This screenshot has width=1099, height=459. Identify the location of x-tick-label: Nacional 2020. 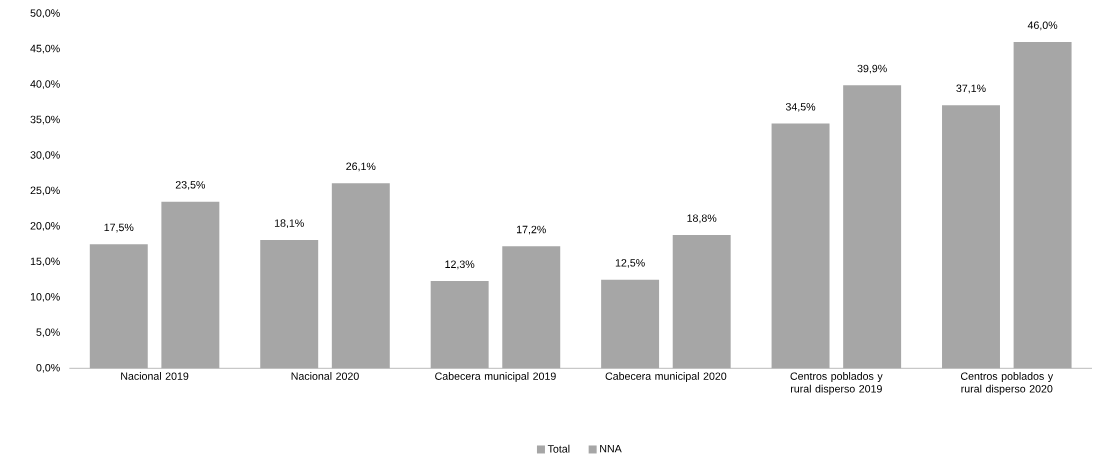
(325, 375).